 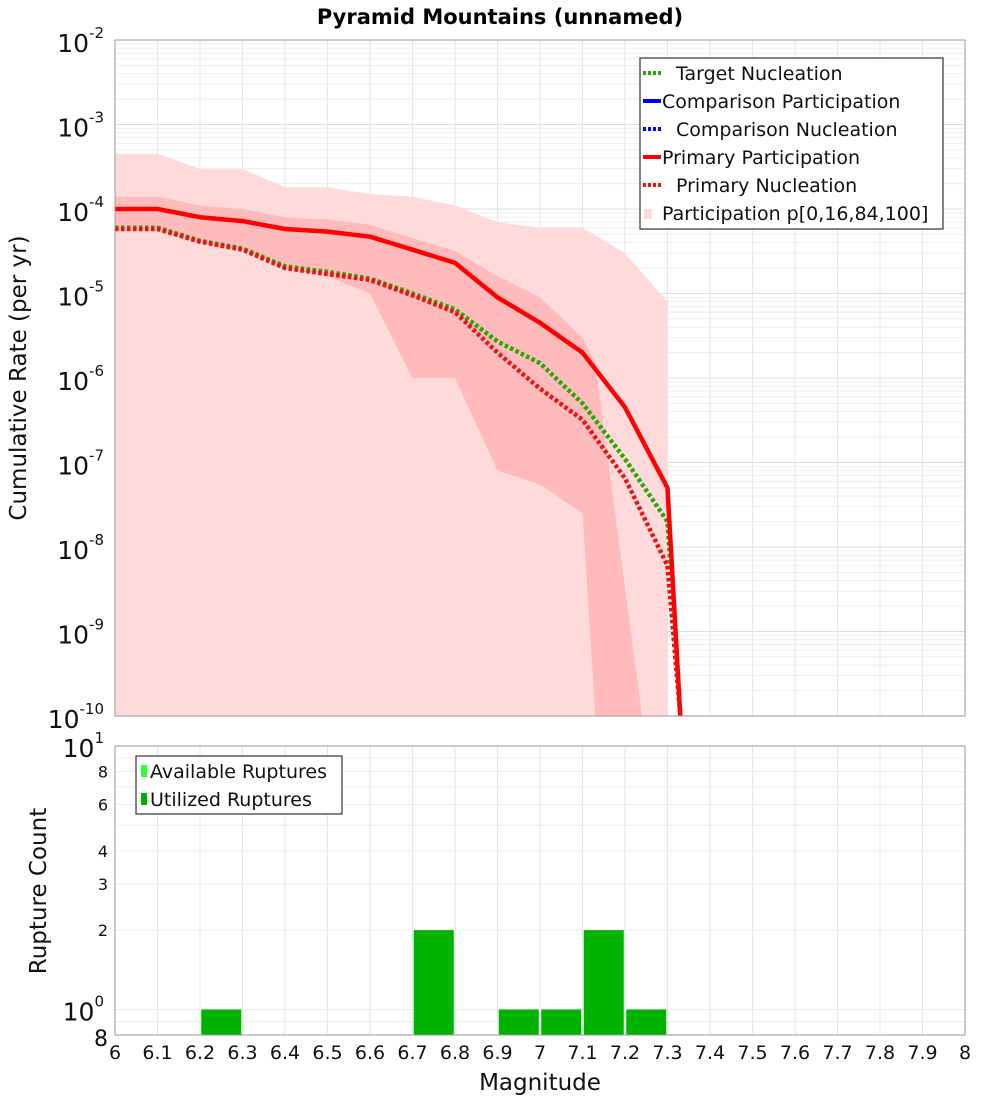 What do you see at coordinates (80, 548) in the screenshot?
I see `top-y-tick-label: 10⁻⁸` at bounding box center [80, 548].